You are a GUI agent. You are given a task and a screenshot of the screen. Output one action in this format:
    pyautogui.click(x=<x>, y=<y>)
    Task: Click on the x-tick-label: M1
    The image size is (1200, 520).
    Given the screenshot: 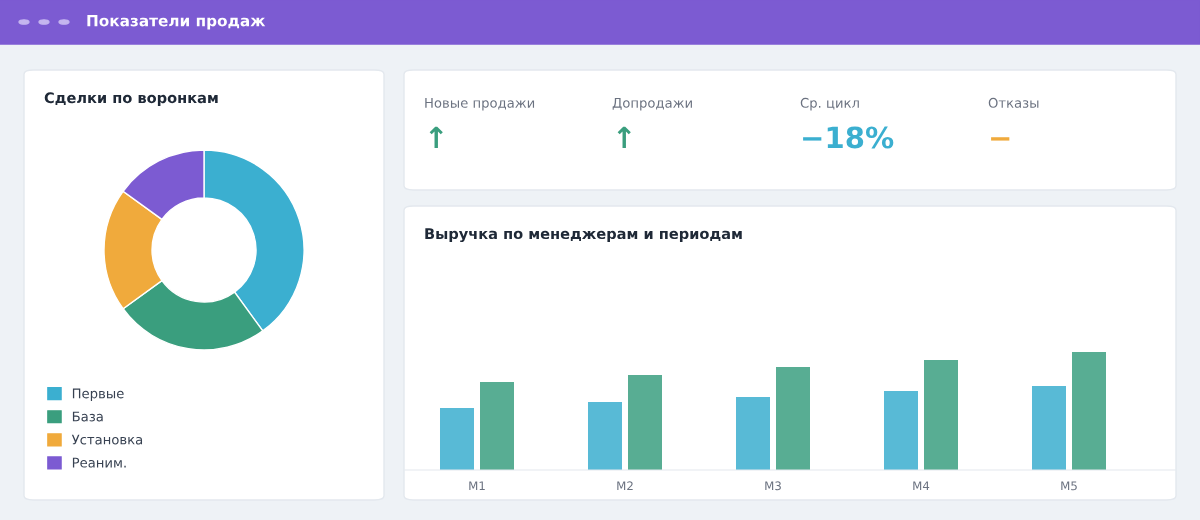 What is the action you would take?
    pyautogui.click(x=477, y=486)
    